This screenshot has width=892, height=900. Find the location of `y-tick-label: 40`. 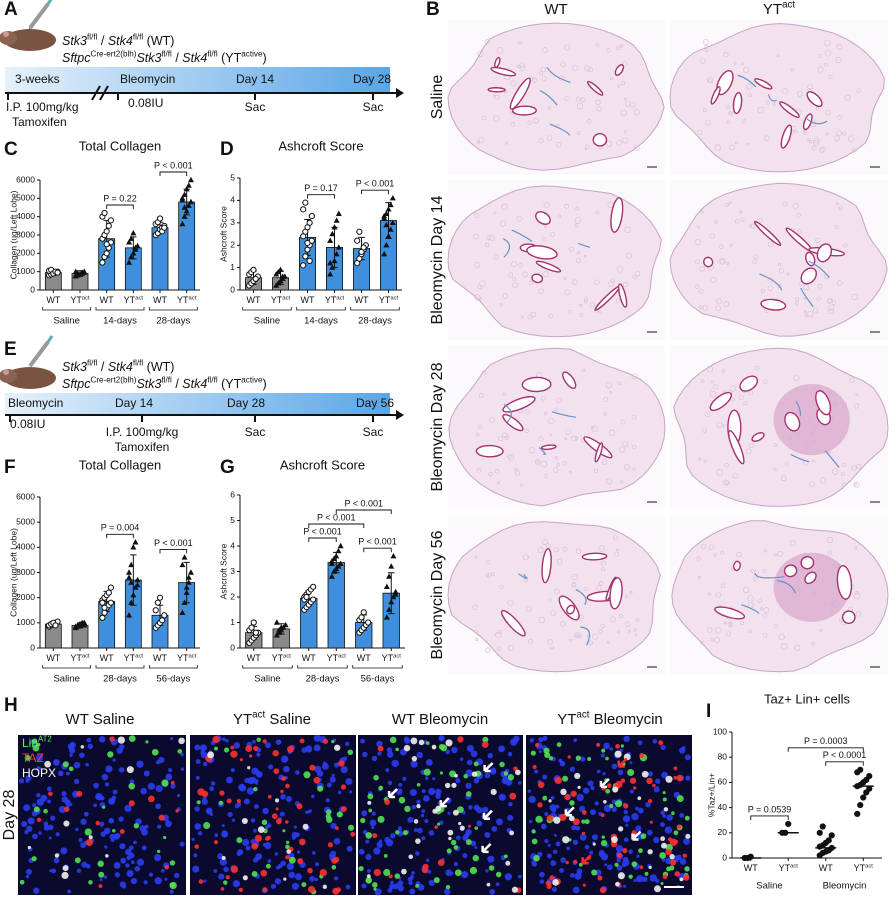

y-tick-label: 40 is located at coordinates (723, 807).